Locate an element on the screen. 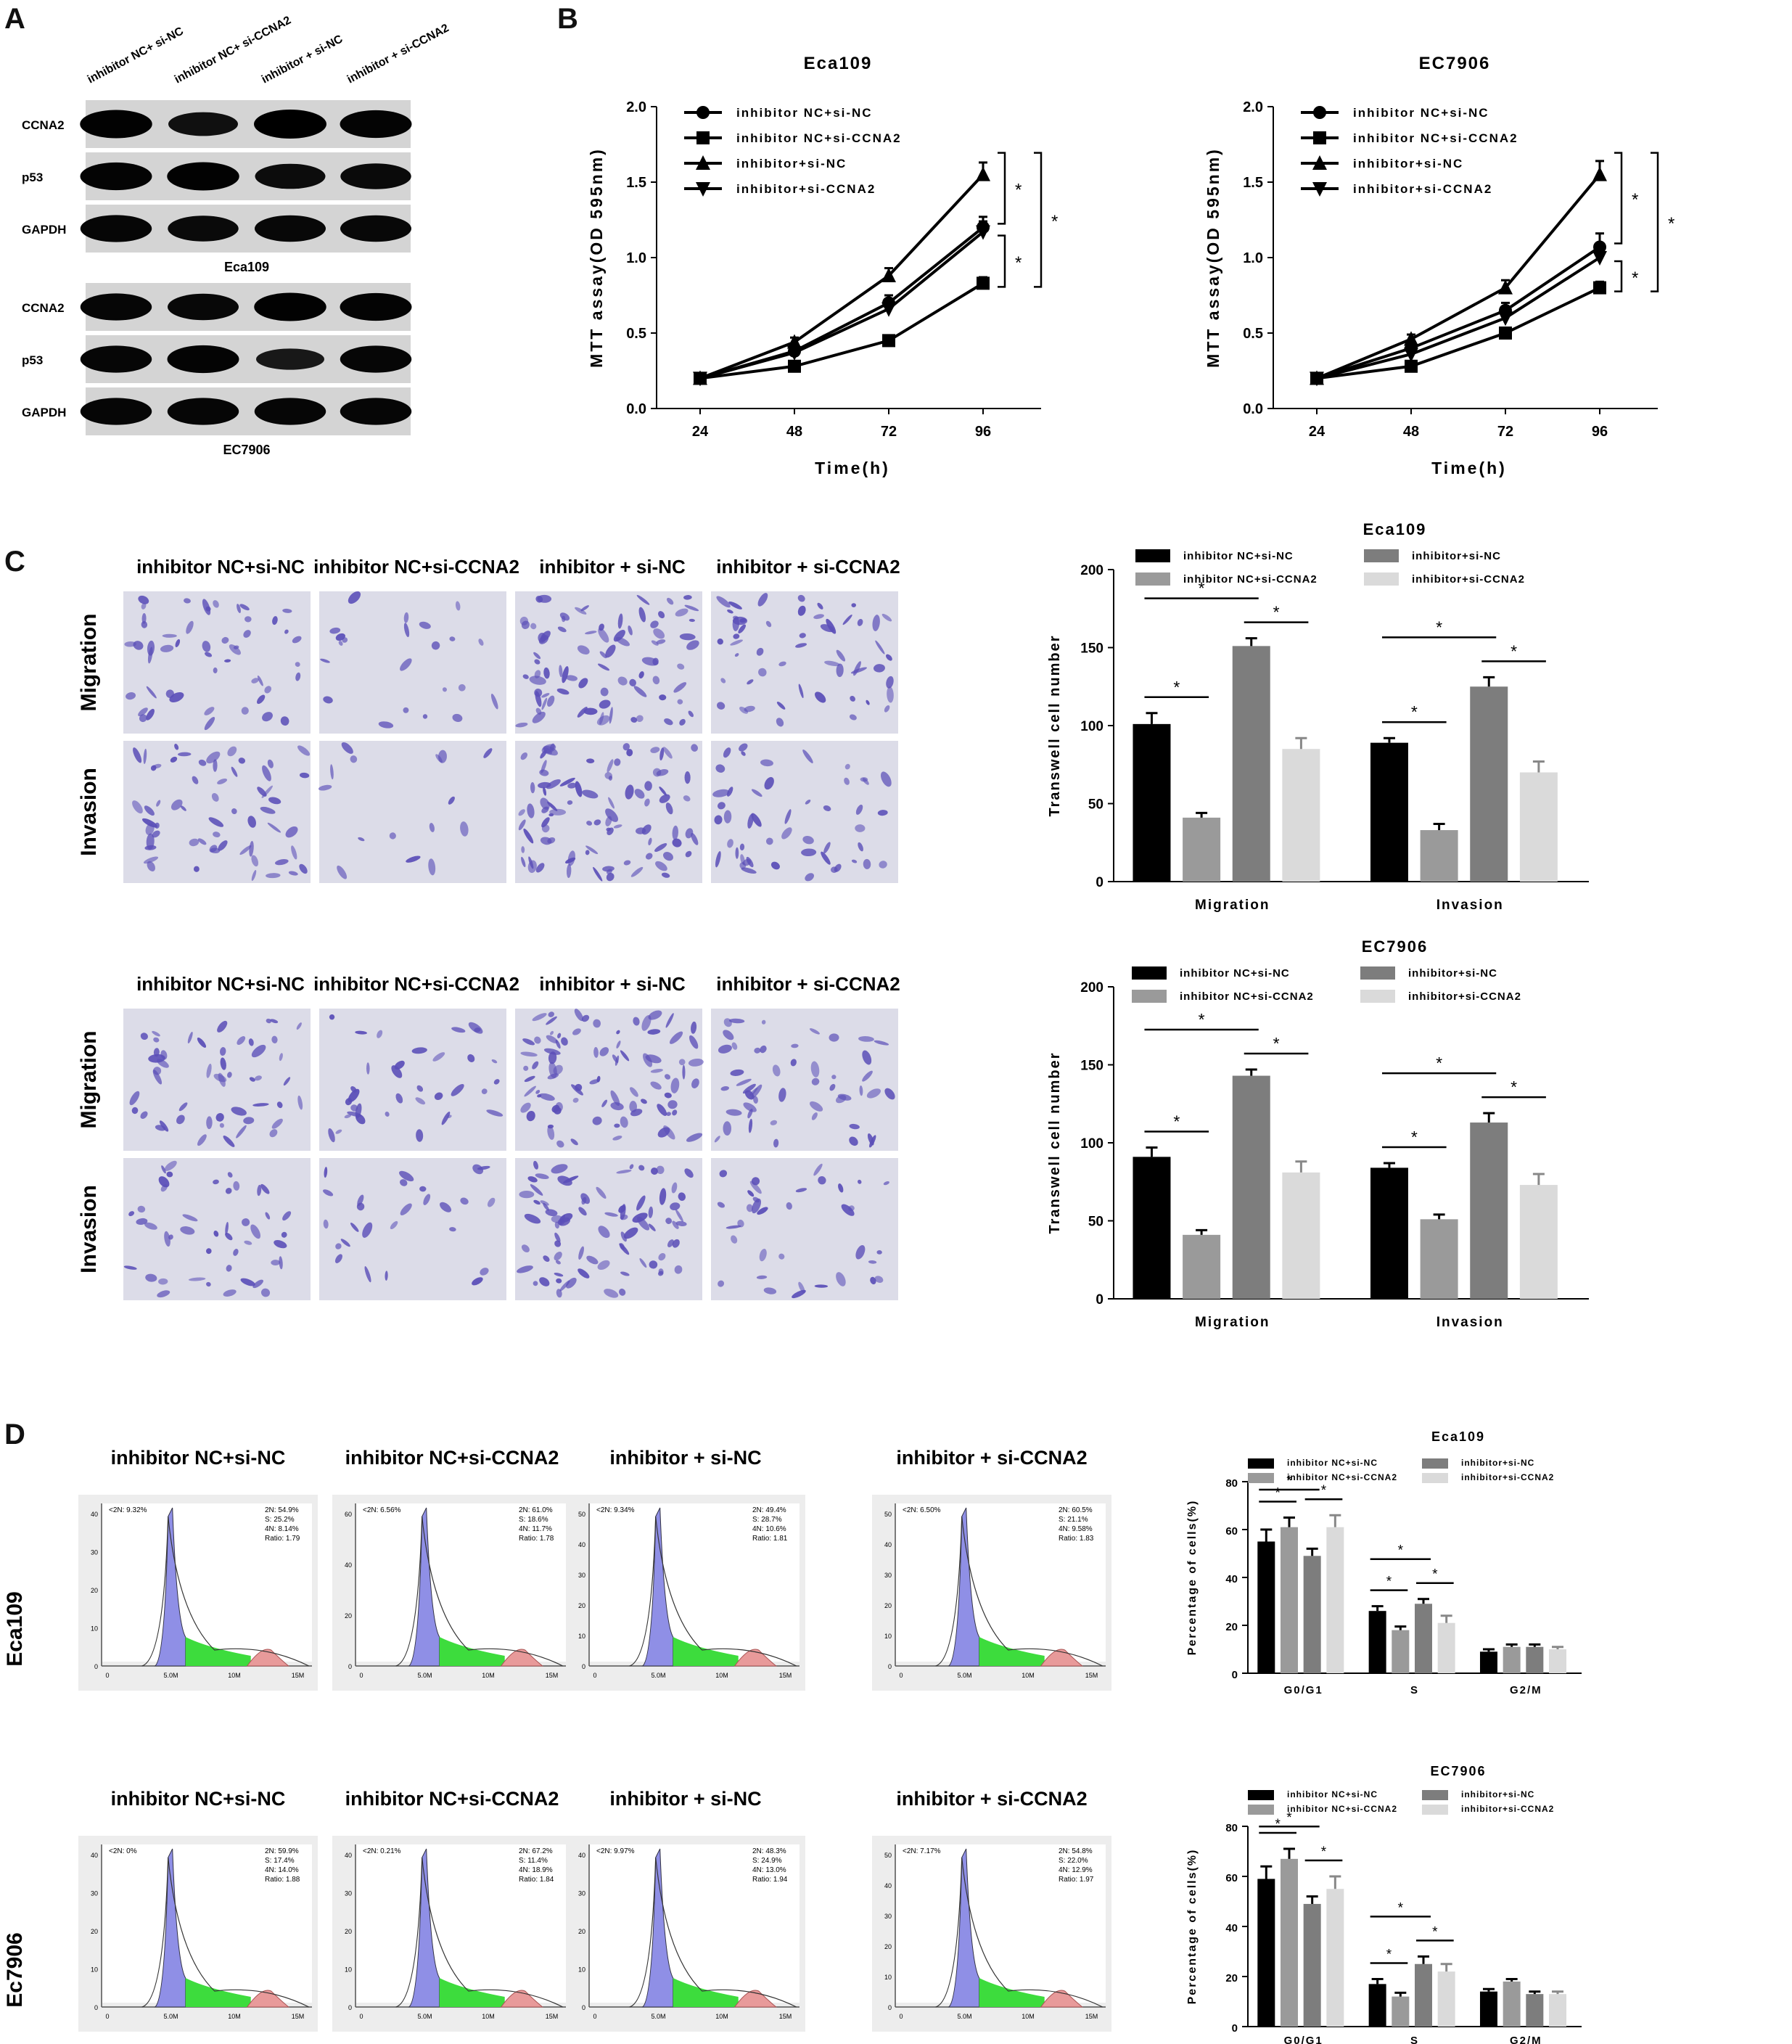 The image size is (1792, 2044). data-point is located at coordinates (1505, 319).